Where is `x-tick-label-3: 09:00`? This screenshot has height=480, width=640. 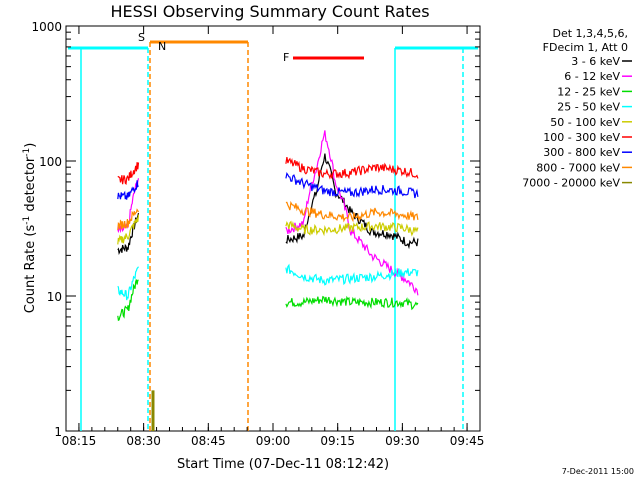
x-tick-label-3: 09:00 is located at coordinates (273, 441).